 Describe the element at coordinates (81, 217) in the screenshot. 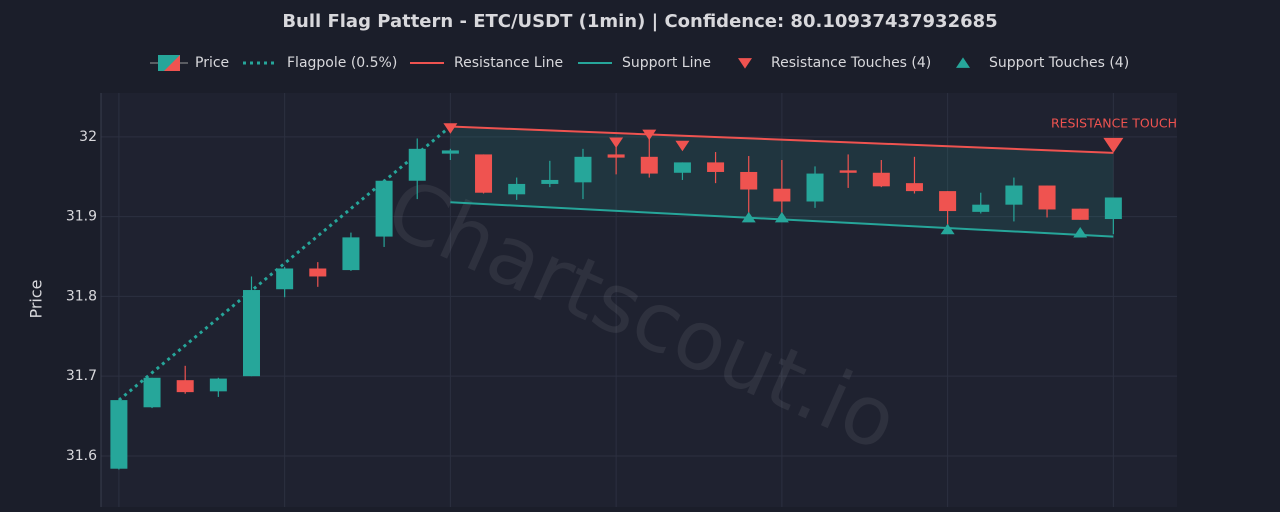

I see `y-tick-label: 31.9` at that location.